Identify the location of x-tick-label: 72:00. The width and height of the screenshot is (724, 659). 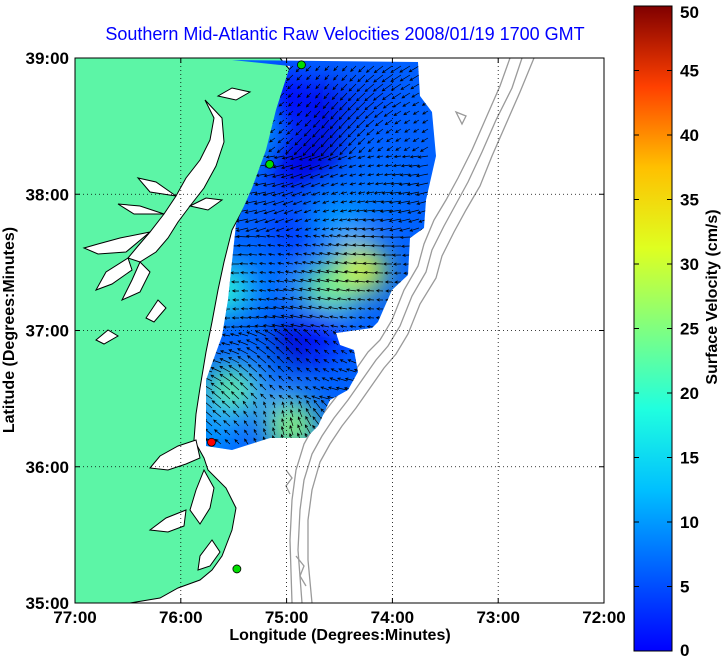
(603, 617).